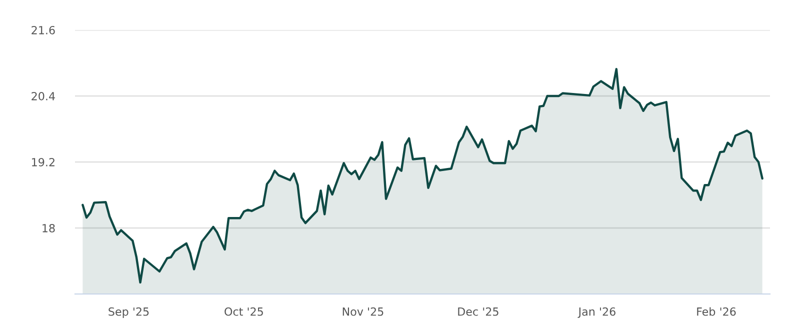  What do you see at coordinates (128, 312) in the screenshot?
I see `x-tick-label: Sep '25` at bounding box center [128, 312].